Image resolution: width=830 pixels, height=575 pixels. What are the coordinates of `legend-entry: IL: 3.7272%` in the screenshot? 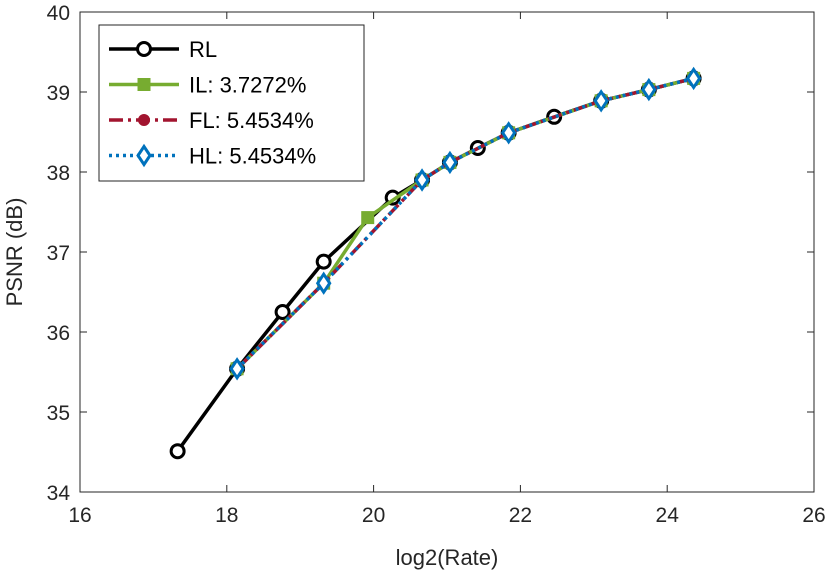 It's located at (207, 85).